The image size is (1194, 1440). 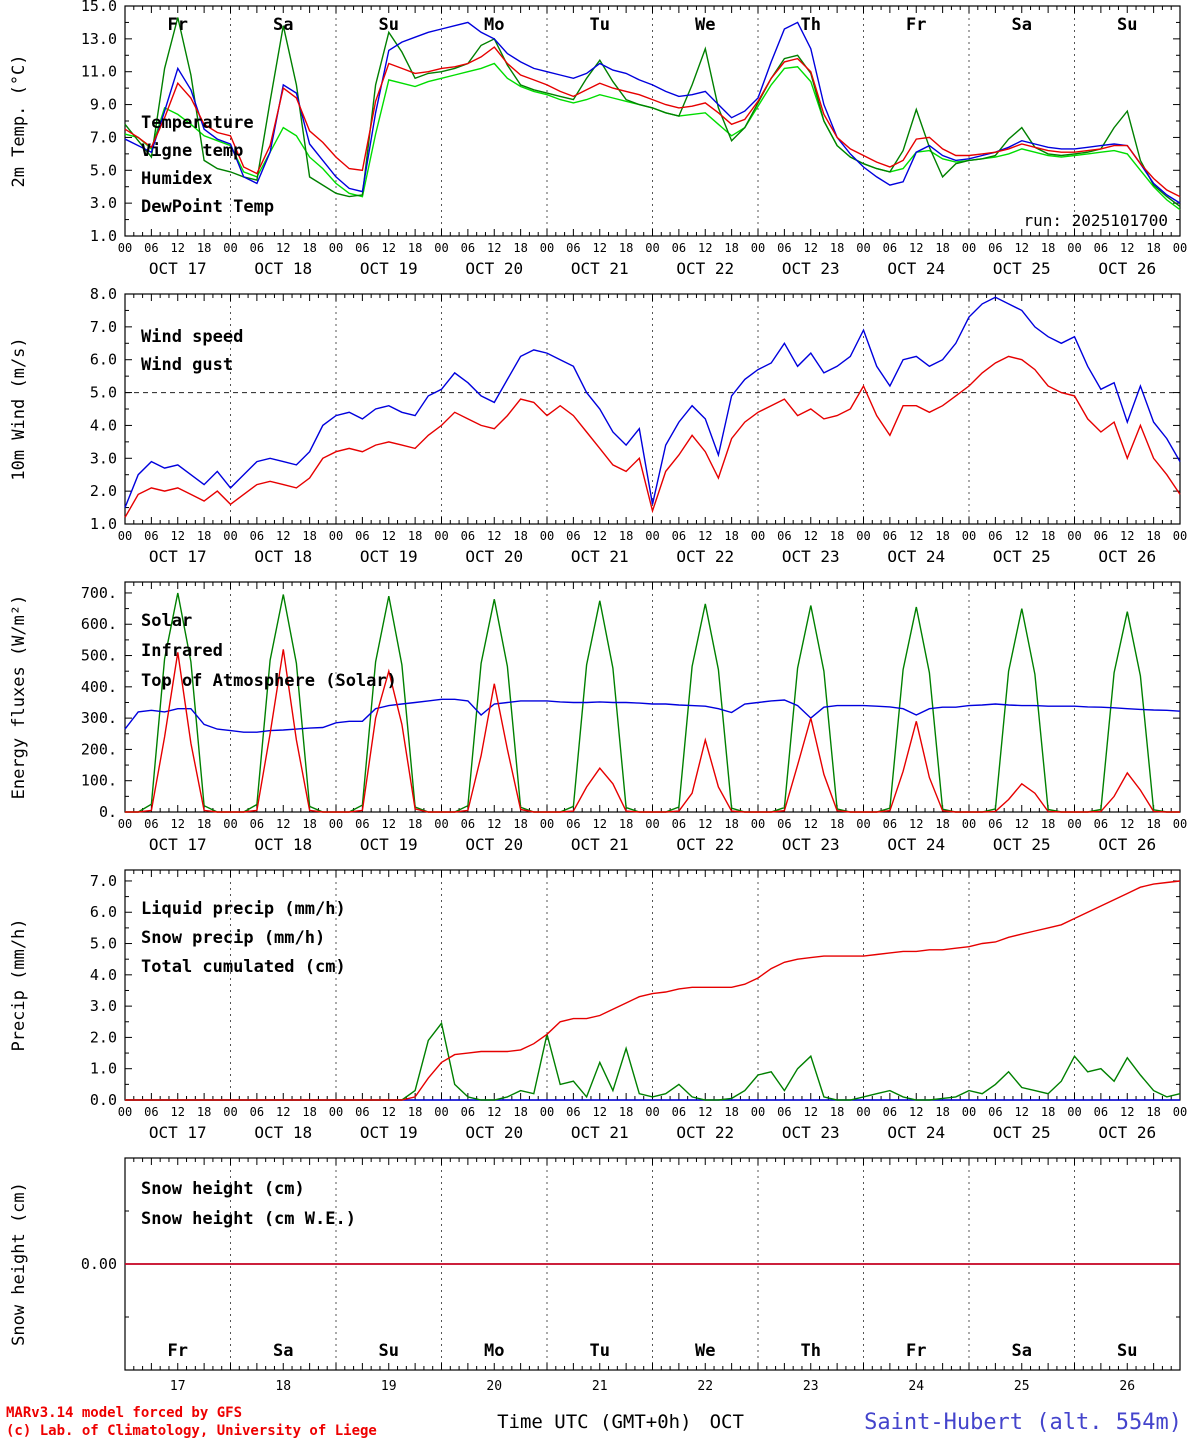 I want to click on legend-precip-1: Snow precip (mm/h), so click(x=233, y=938).